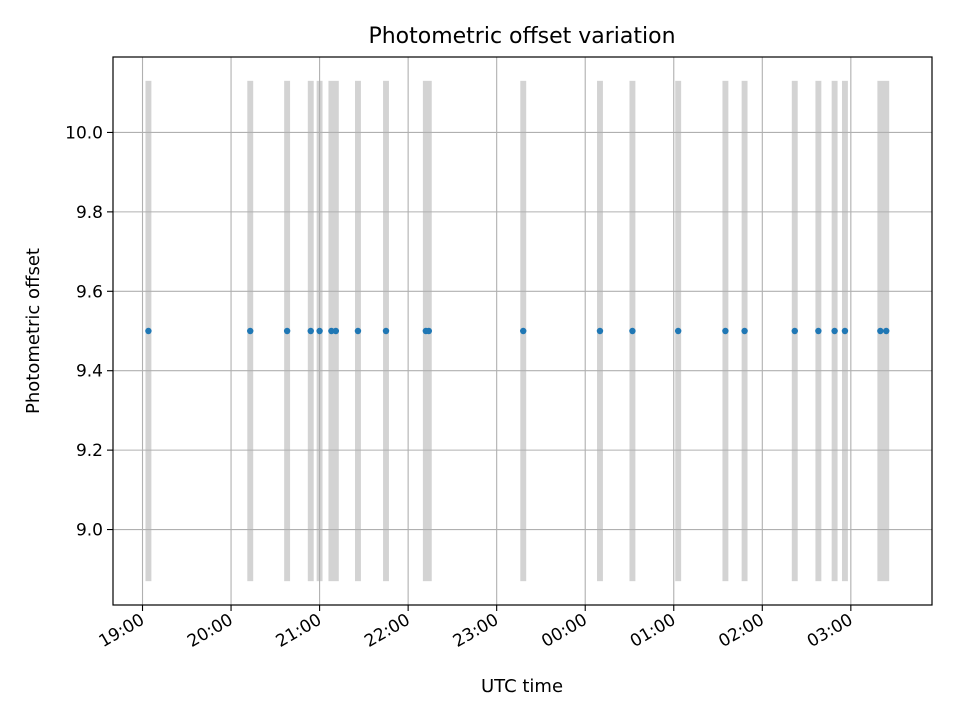 This screenshot has width=960, height=720. Describe the element at coordinates (89, 213) in the screenshot. I see `y-tick-label: 9.8` at that location.